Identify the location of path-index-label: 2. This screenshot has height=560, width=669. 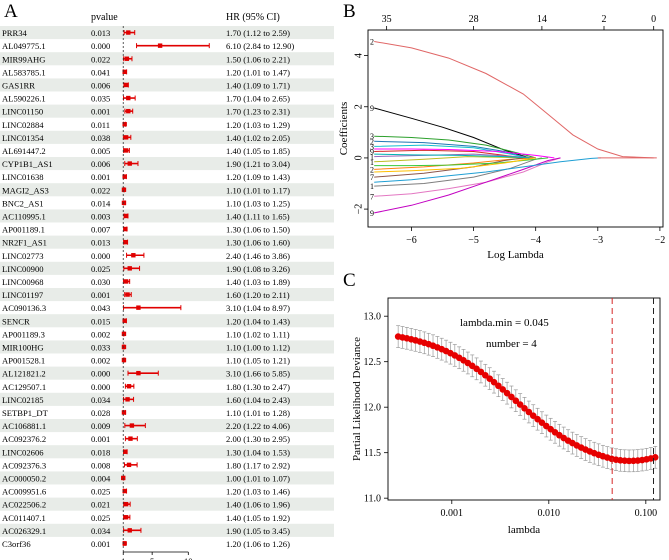
(372, 42).